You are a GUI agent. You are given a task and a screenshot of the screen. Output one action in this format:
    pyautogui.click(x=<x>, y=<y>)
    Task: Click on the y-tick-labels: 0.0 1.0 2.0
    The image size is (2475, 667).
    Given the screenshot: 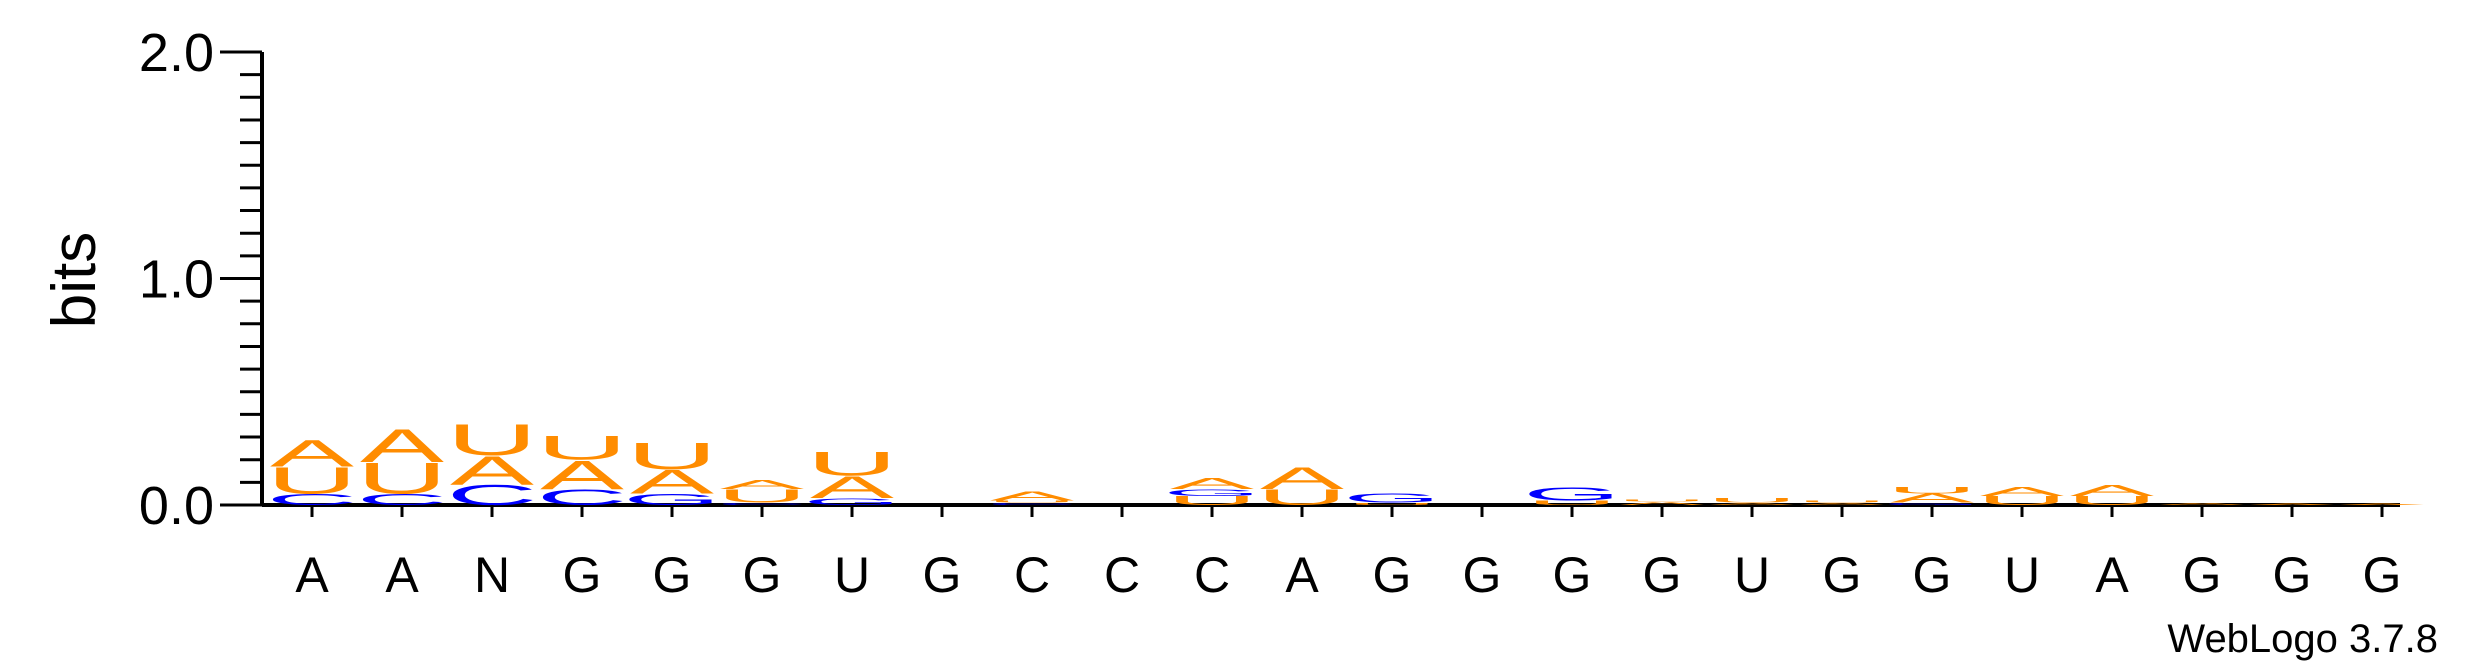 What is the action you would take?
    pyautogui.click(x=176, y=279)
    